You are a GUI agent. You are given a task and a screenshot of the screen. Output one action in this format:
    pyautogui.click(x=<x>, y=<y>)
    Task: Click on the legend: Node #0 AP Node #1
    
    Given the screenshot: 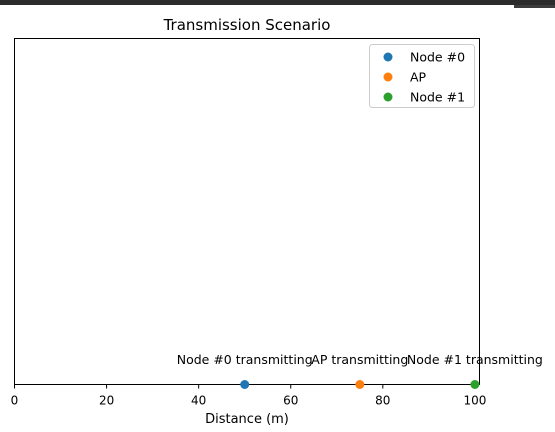 What is the action you would take?
    pyautogui.click(x=422, y=76)
    